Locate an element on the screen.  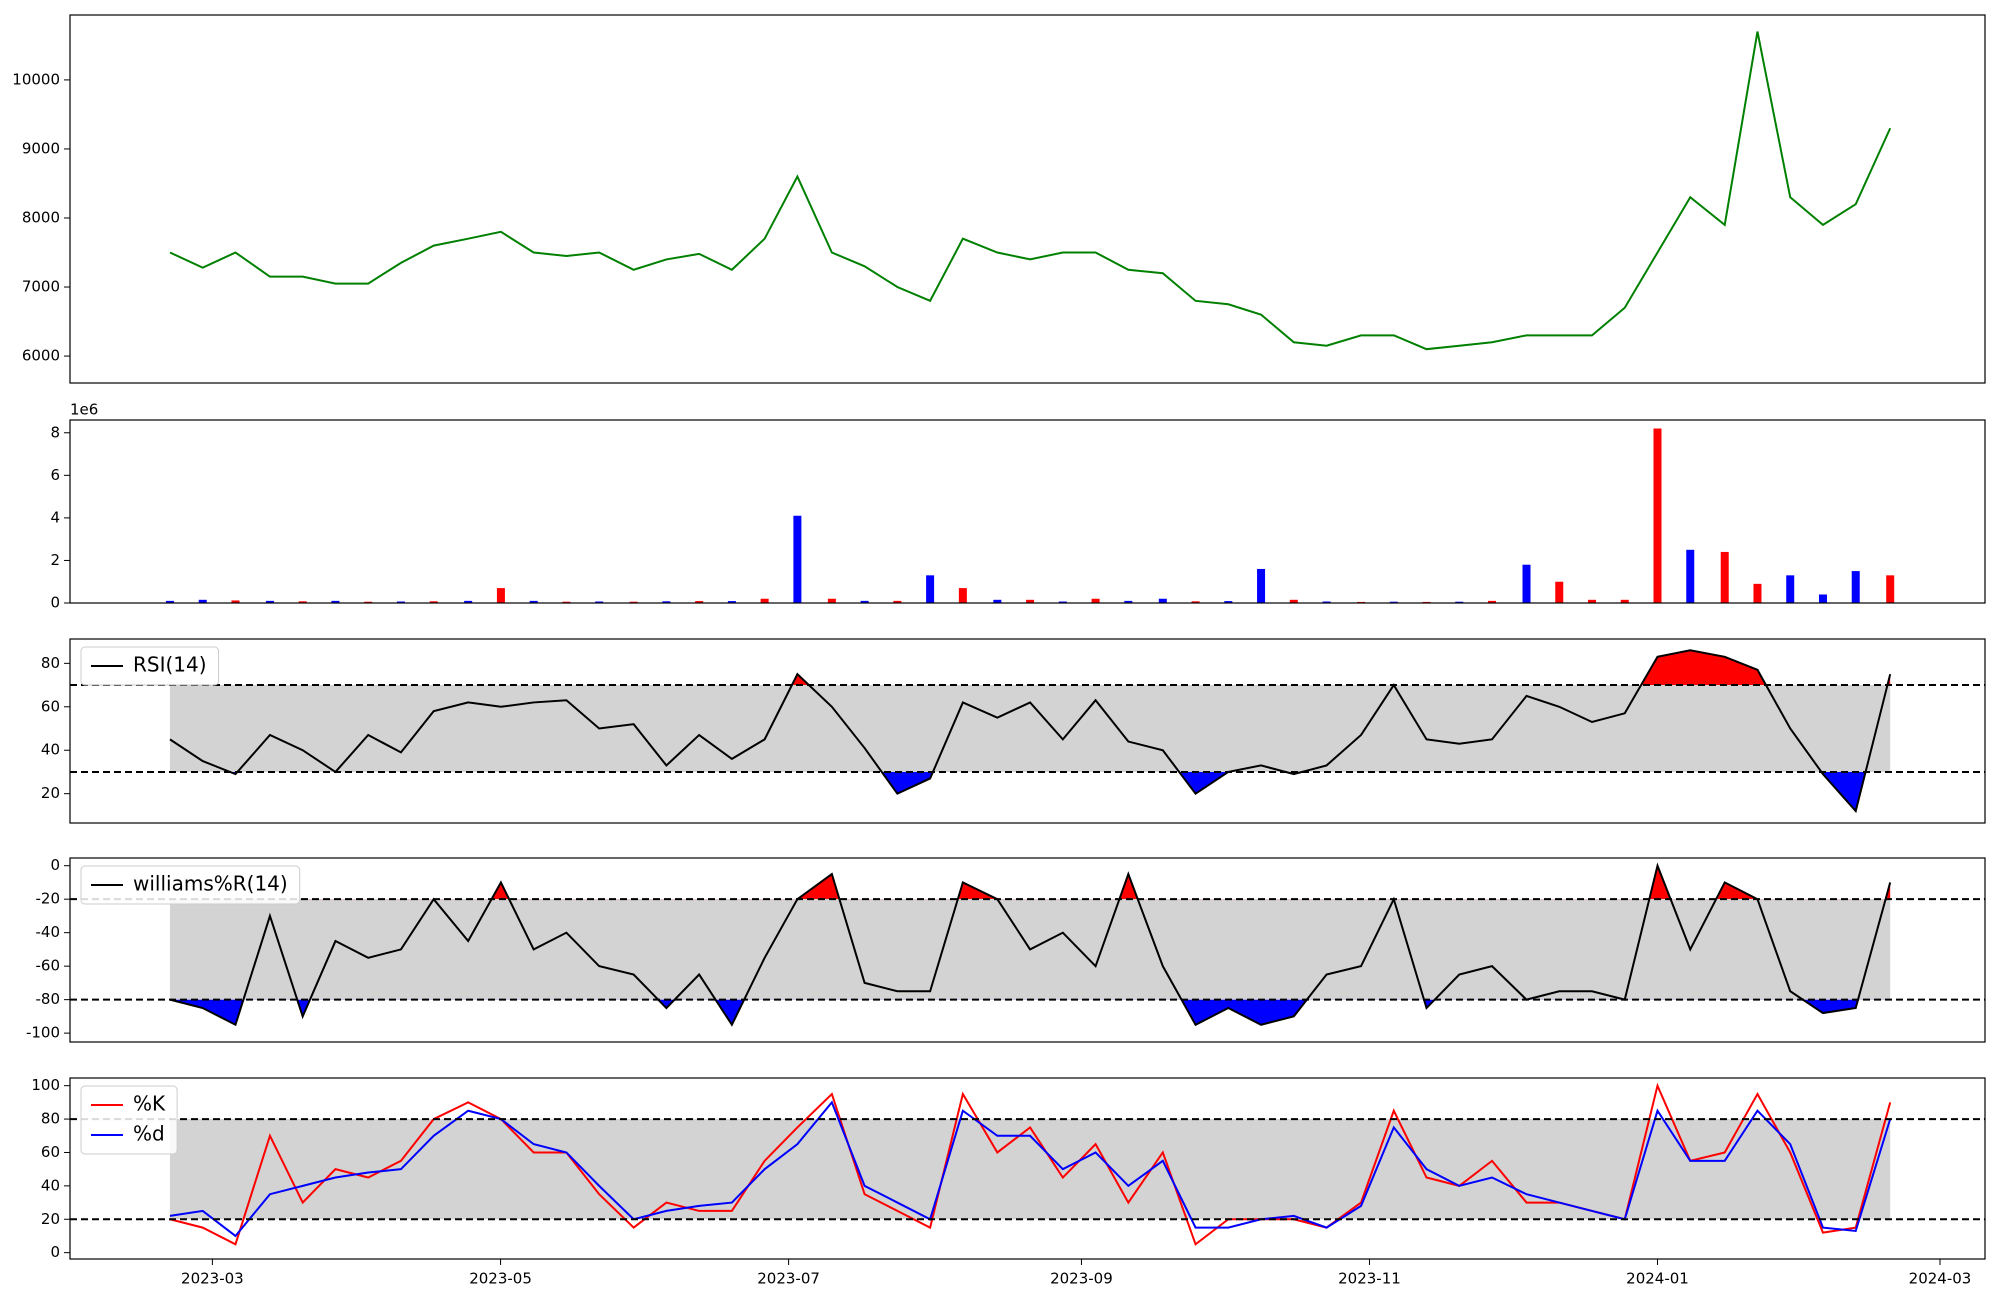
y-tick-label: 6000 is located at coordinates (41, 356).